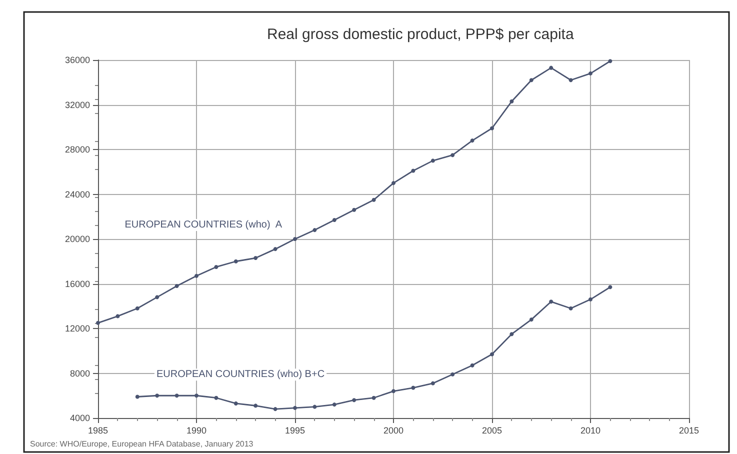 This screenshot has height=454, width=737. Describe the element at coordinates (77, 105) in the screenshot. I see `y-tick-label: 32000` at that location.